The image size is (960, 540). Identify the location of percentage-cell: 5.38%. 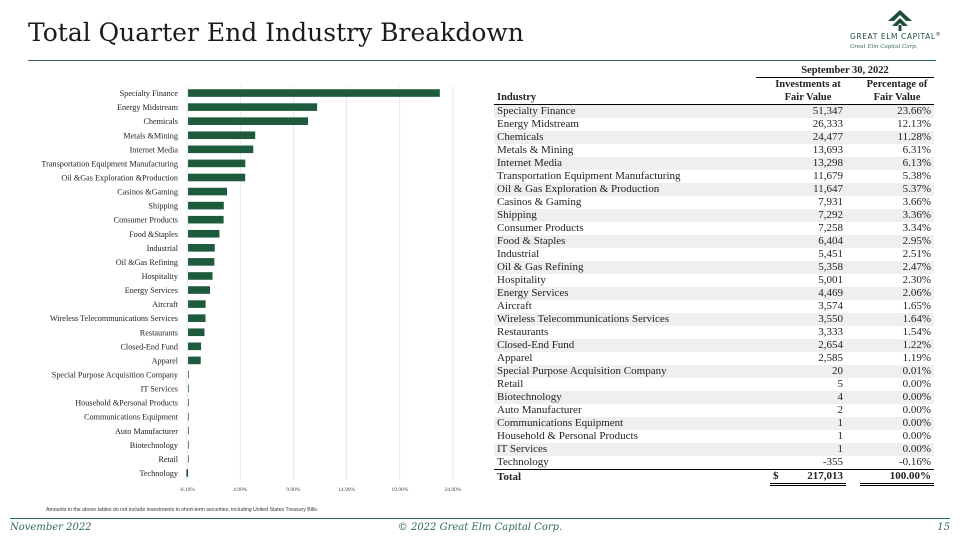
(917, 176).